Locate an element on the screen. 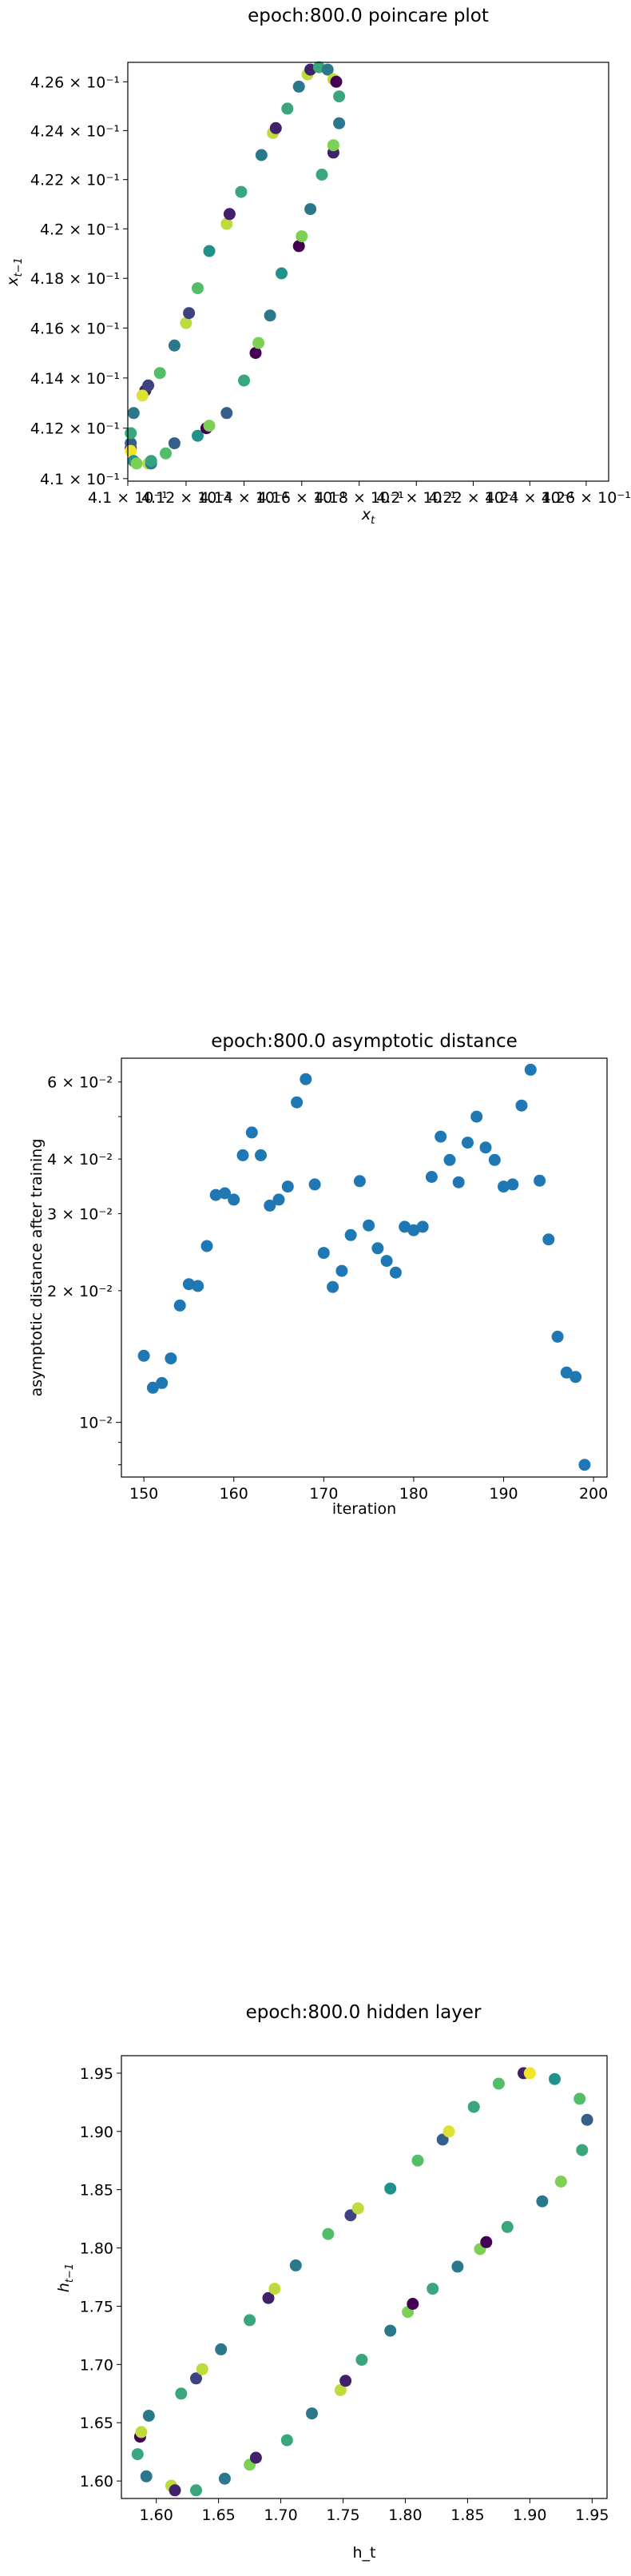  hidden-layer-title: epoch:800.0 hidden layer is located at coordinates (364, 2012).